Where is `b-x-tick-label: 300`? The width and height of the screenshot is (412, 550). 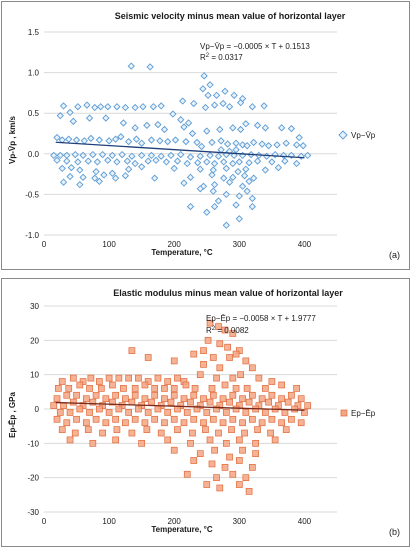 b-x-tick-label: 300 is located at coordinates (240, 521).